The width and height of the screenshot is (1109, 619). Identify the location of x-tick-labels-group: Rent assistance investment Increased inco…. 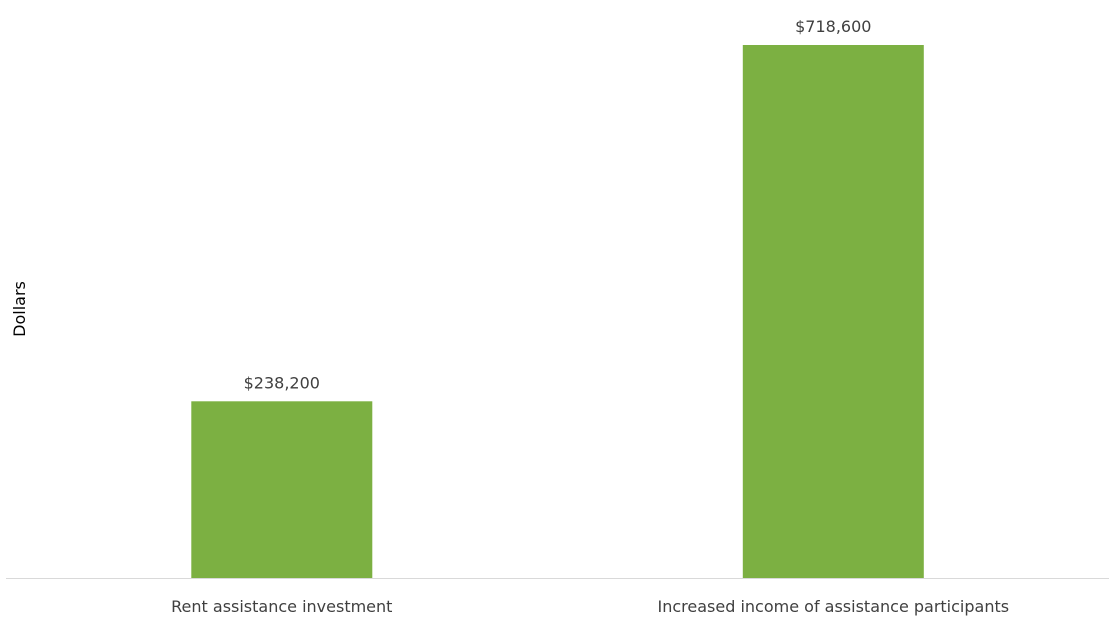
(590, 606).